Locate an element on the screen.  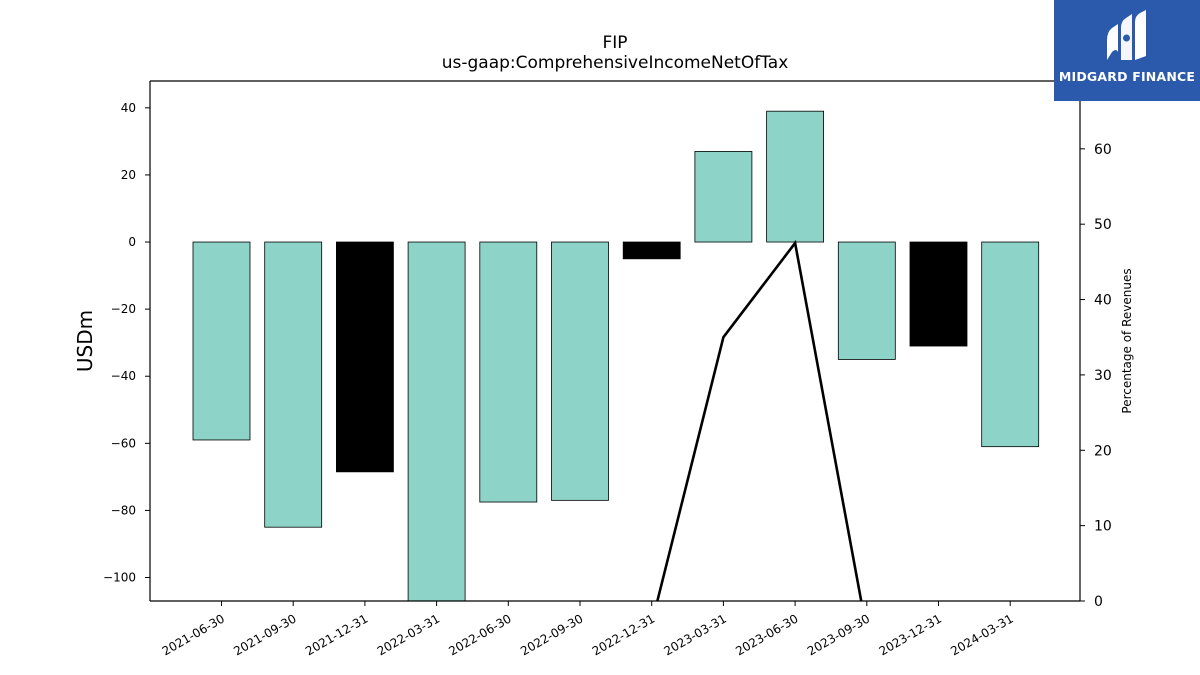
x-tick-label: 2021-09-30 is located at coordinates (264, 634).